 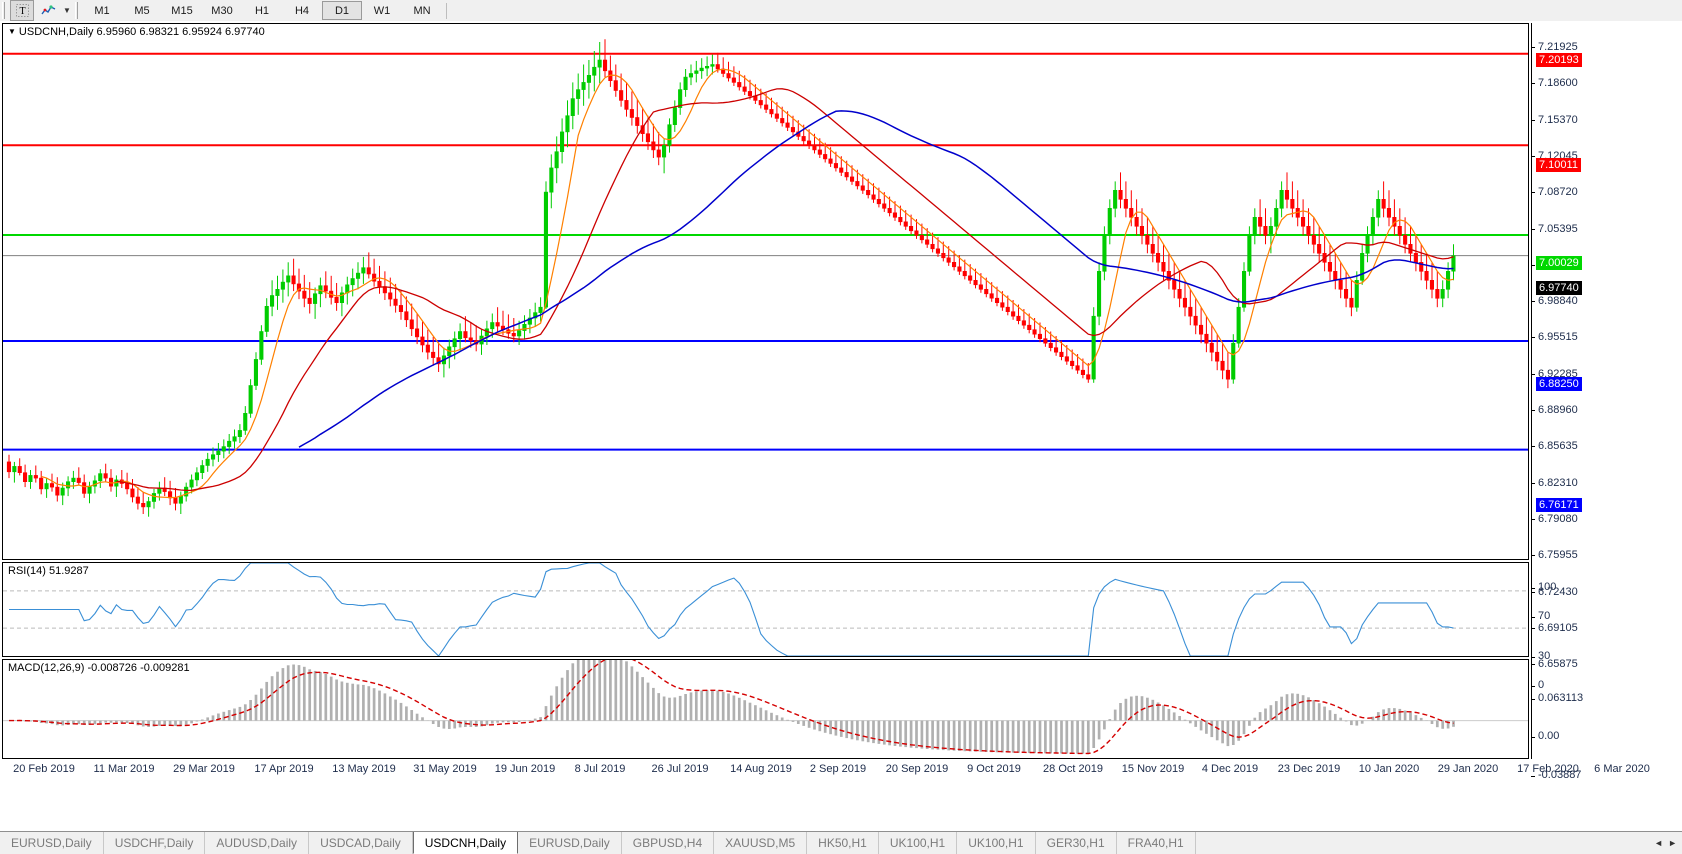 What do you see at coordinates (1468, 769) in the screenshot?
I see `date-tick-label: 29 Jan 2020` at bounding box center [1468, 769].